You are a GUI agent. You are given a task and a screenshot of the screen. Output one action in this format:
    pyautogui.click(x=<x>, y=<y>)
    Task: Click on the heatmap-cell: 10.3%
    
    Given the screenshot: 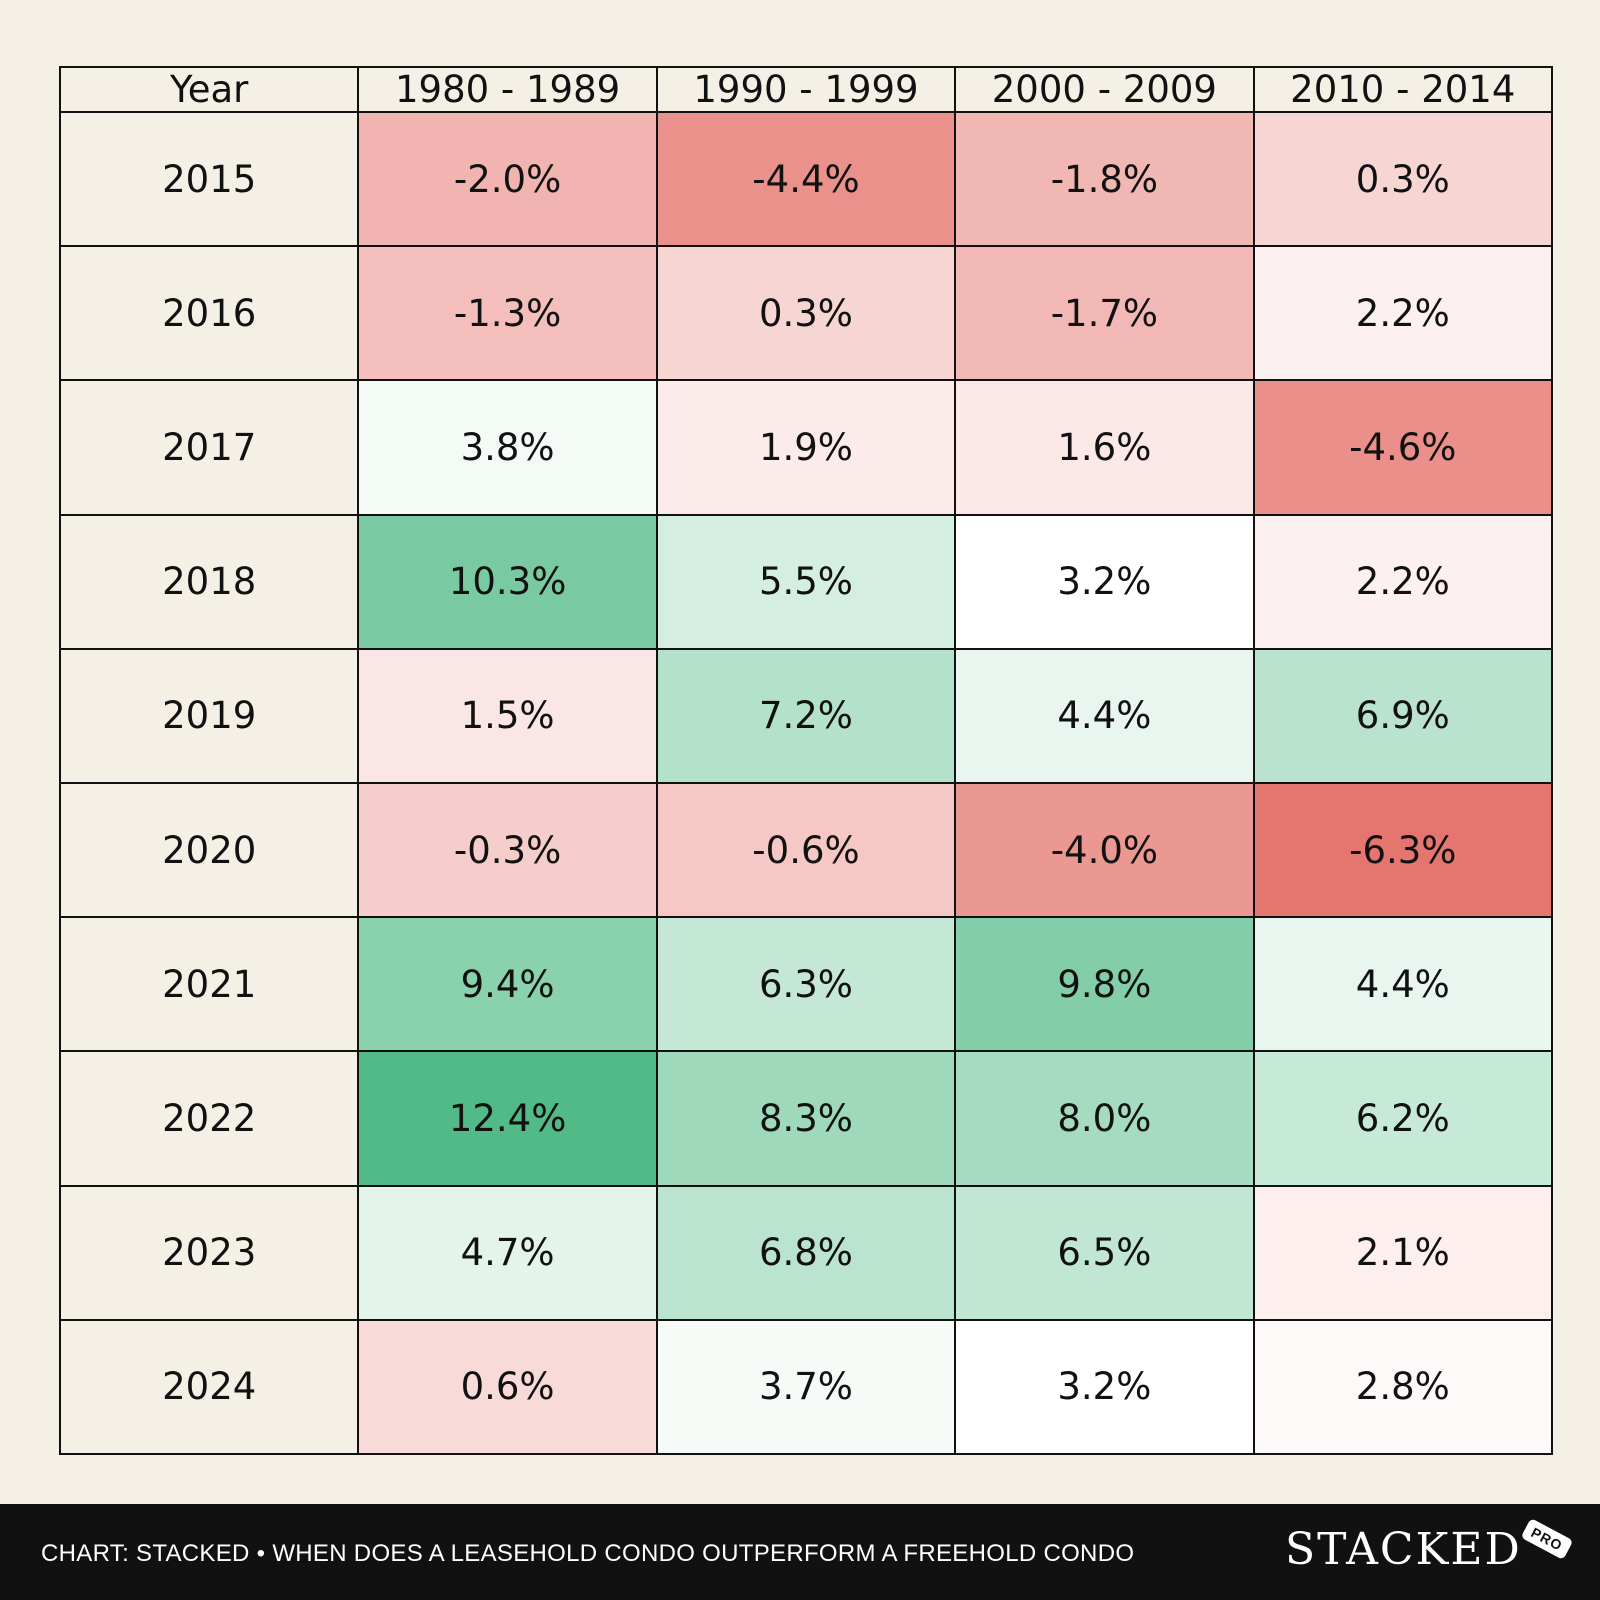 What is the action you would take?
    pyautogui.click(x=507, y=581)
    